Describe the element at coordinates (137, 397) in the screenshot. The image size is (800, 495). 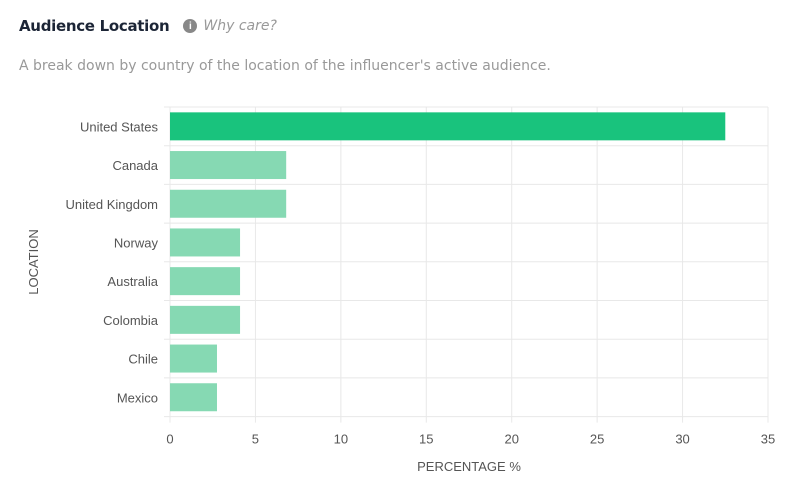
I see `y-tick-label: Mexico` at that location.